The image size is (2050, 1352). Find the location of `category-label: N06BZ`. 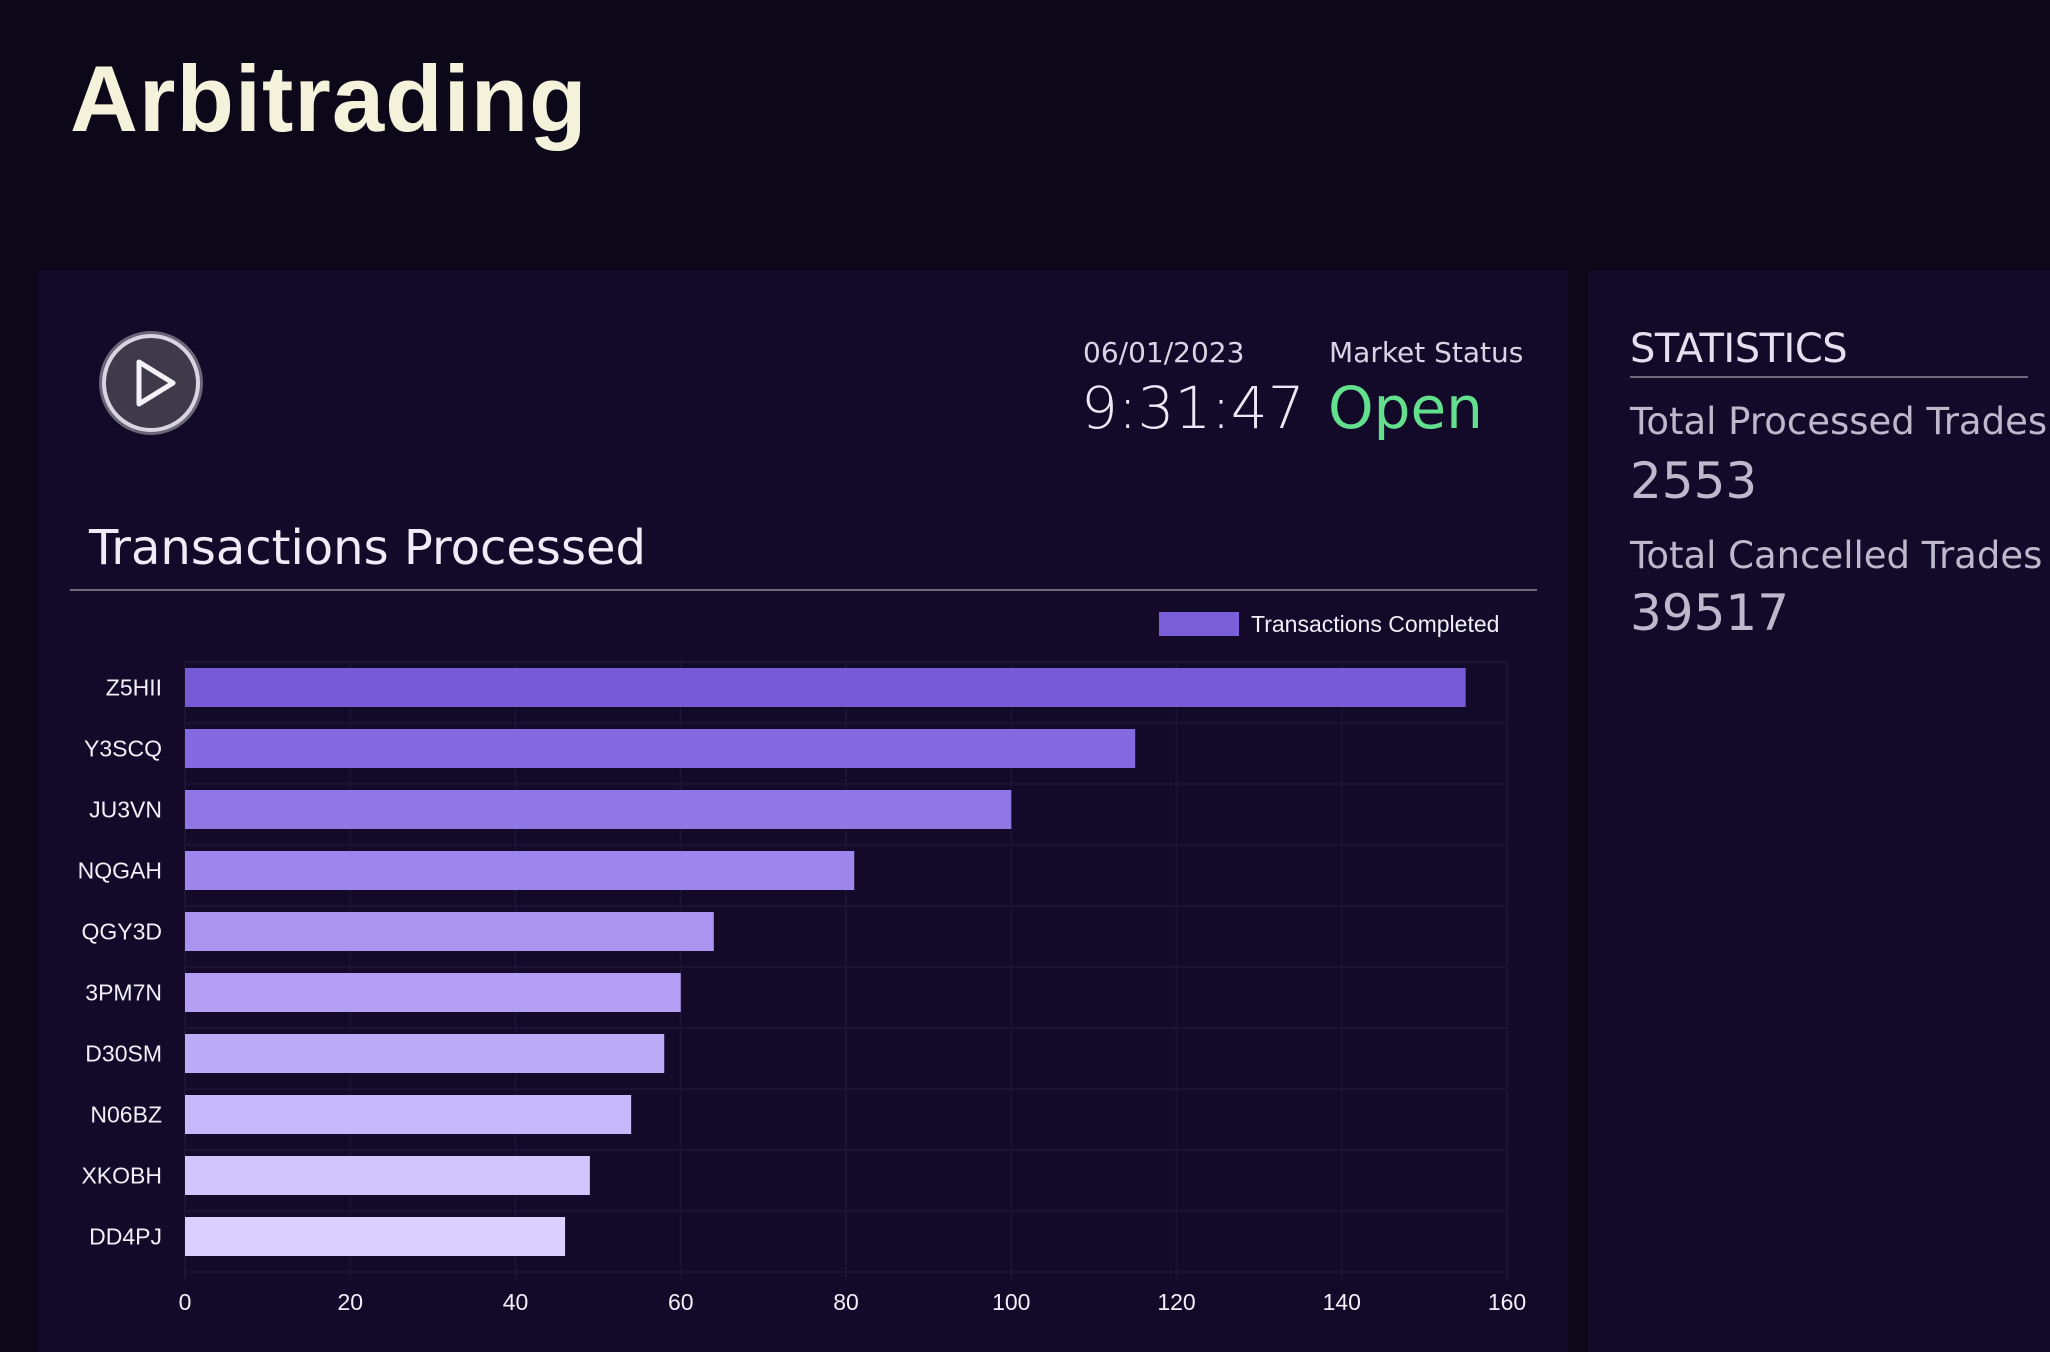

category-label: N06BZ is located at coordinates (126, 1115).